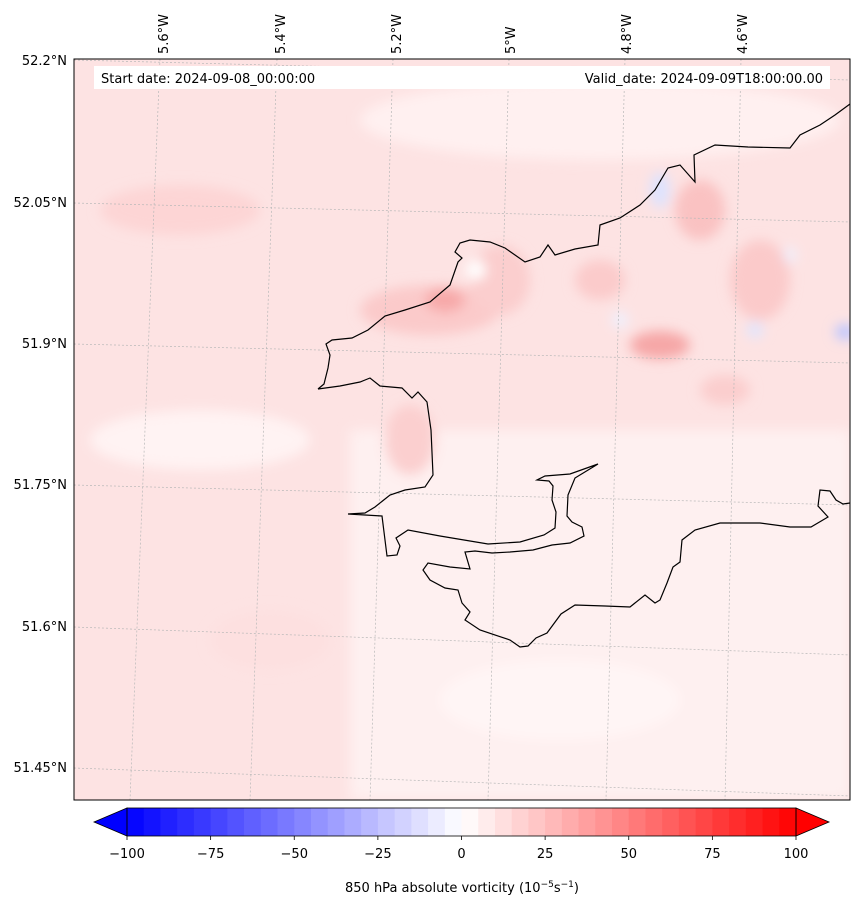 The height and width of the screenshot is (908, 859). What do you see at coordinates (712, 854) in the screenshot?
I see `colorbar-tick-label: 75` at bounding box center [712, 854].